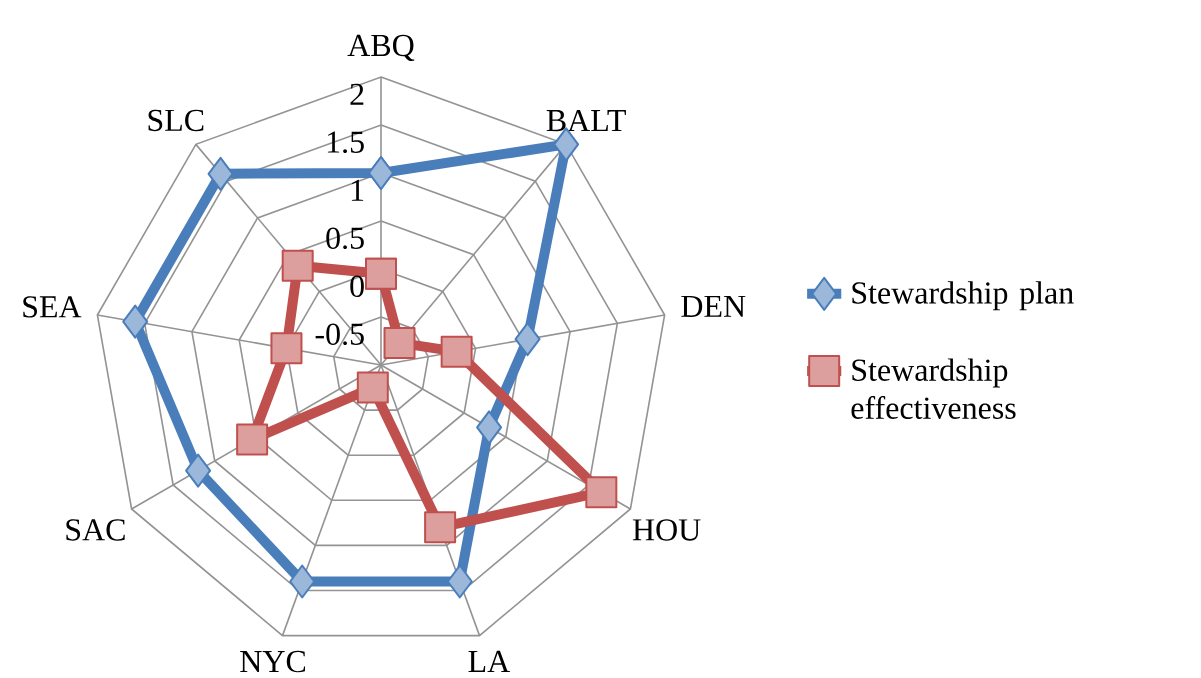 This screenshot has height=678, width=1201. I want to click on legend-label: Stewardship plan, so click(963, 296).